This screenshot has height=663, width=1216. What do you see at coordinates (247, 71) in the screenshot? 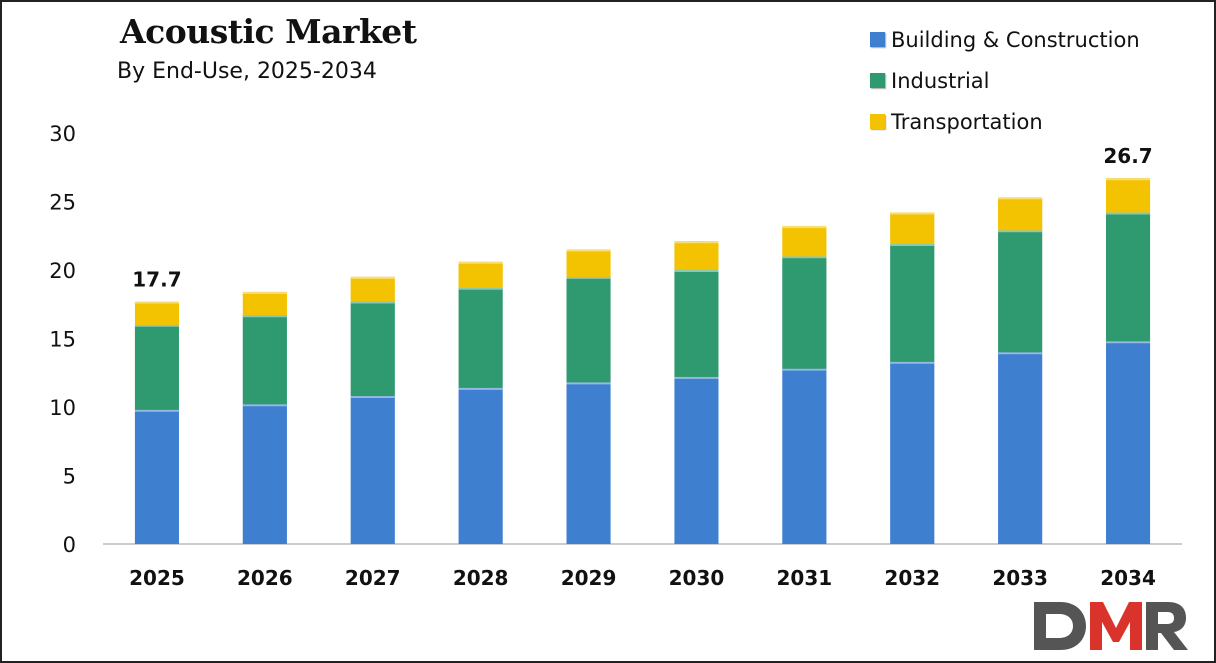
I see `chart-subtitle: By End-Use, 2025-2034` at bounding box center [247, 71].